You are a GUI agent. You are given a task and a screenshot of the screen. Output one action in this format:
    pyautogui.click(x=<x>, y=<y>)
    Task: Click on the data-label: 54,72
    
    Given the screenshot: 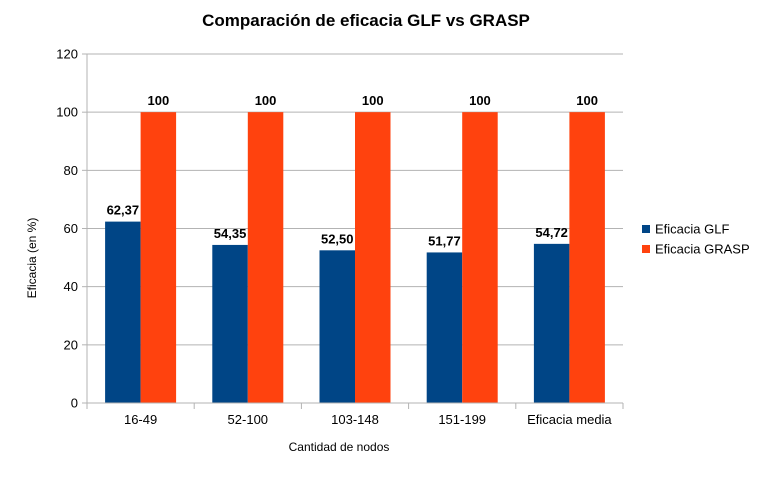 What is the action you would take?
    pyautogui.click(x=551, y=232)
    